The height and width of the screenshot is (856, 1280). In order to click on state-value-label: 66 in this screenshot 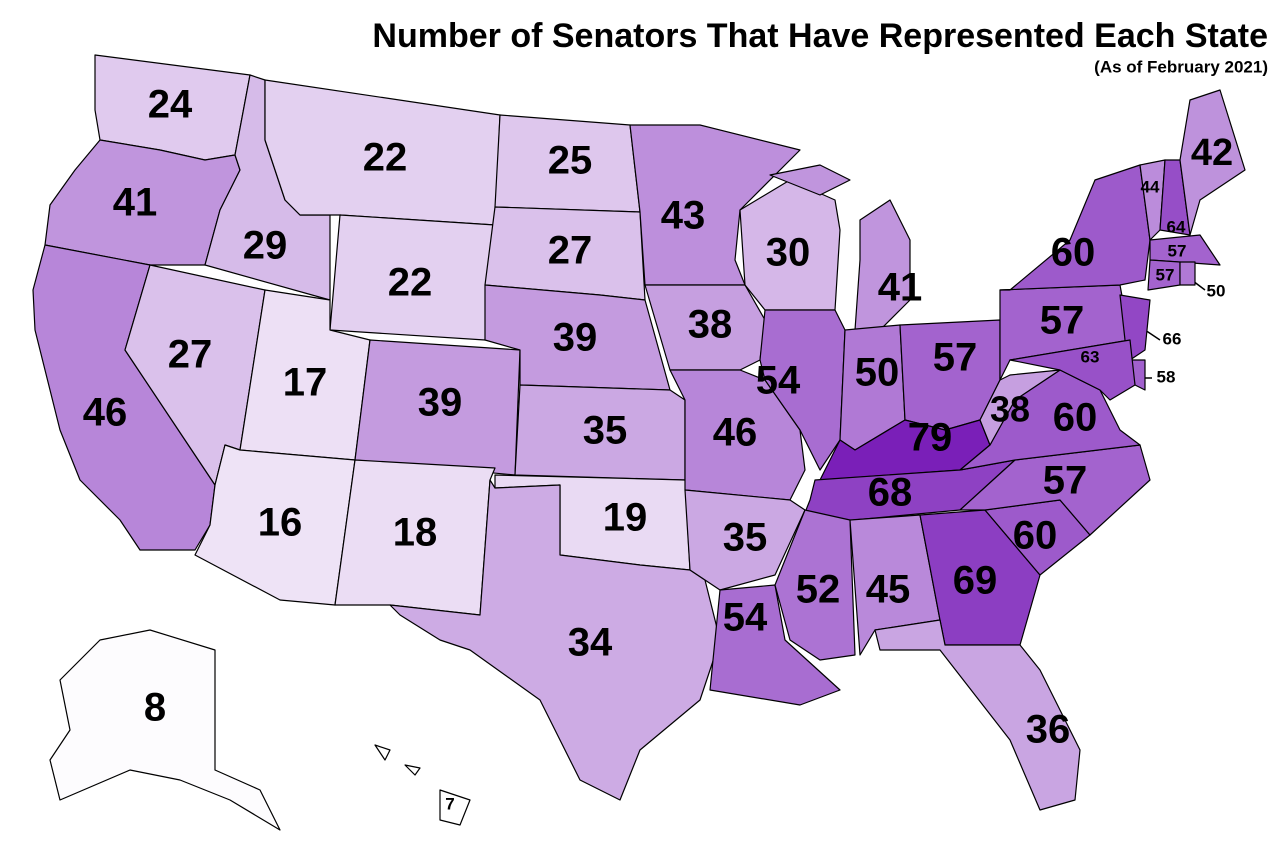, I will do `click(1172, 338)`.